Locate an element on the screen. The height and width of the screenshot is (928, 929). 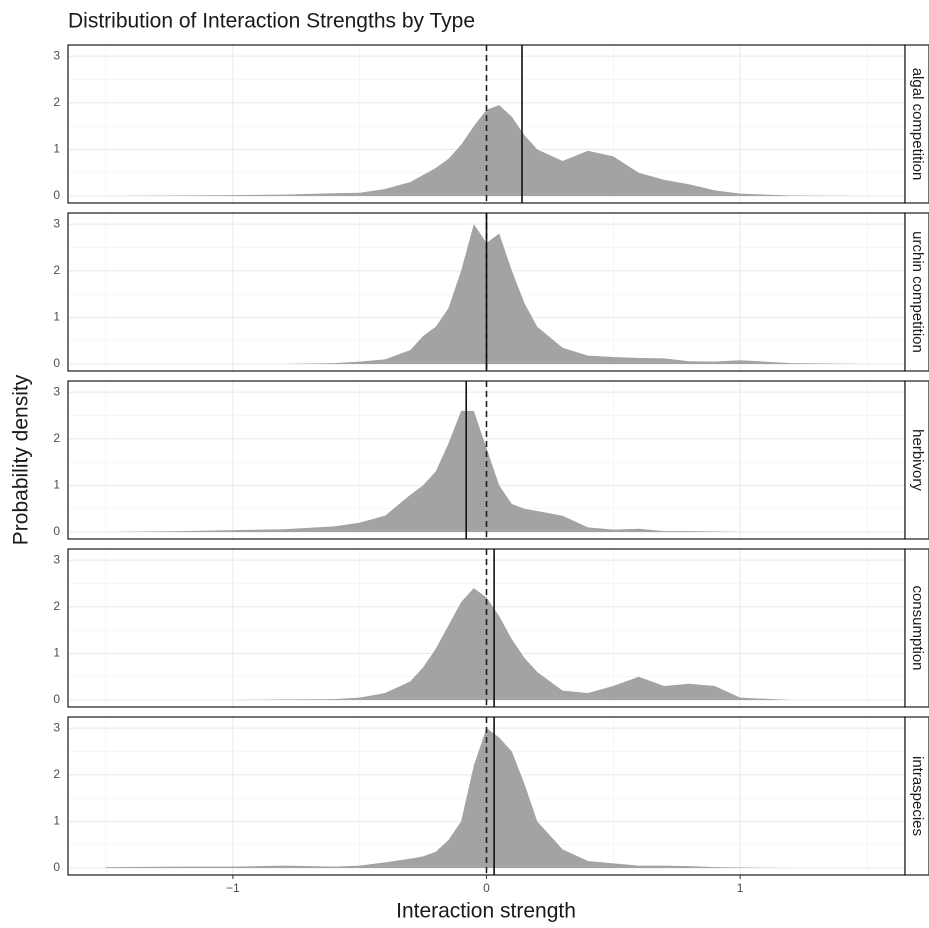
strip-label: urchin competition is located at coordinates (917, 292).